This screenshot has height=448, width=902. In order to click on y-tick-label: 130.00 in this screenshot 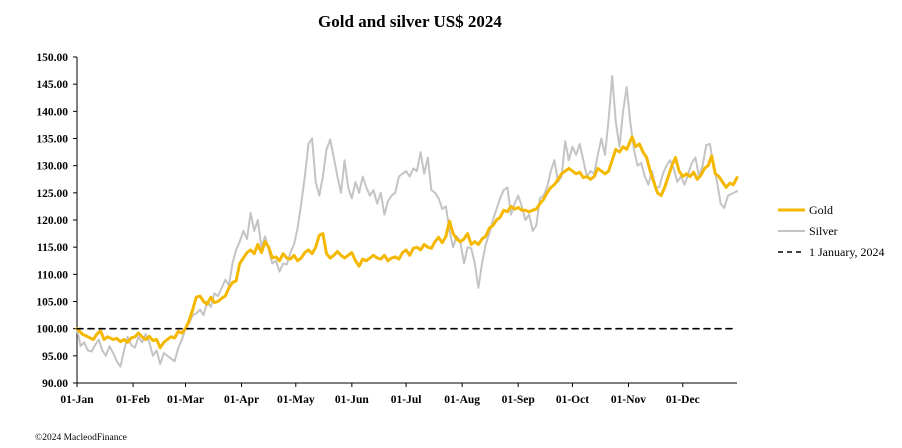, I will do `click(52, 167)`.